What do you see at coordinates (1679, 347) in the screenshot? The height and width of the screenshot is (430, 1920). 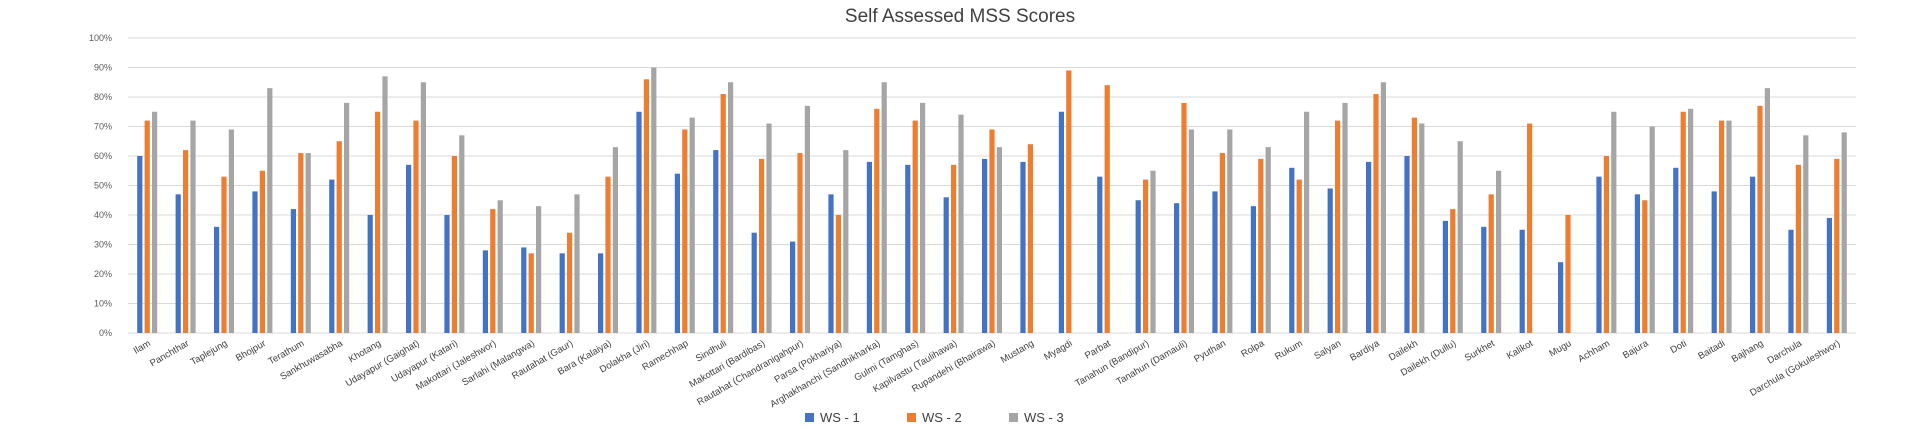 I see `x-tick-label: Doti` at bounding box center [1679, 347].